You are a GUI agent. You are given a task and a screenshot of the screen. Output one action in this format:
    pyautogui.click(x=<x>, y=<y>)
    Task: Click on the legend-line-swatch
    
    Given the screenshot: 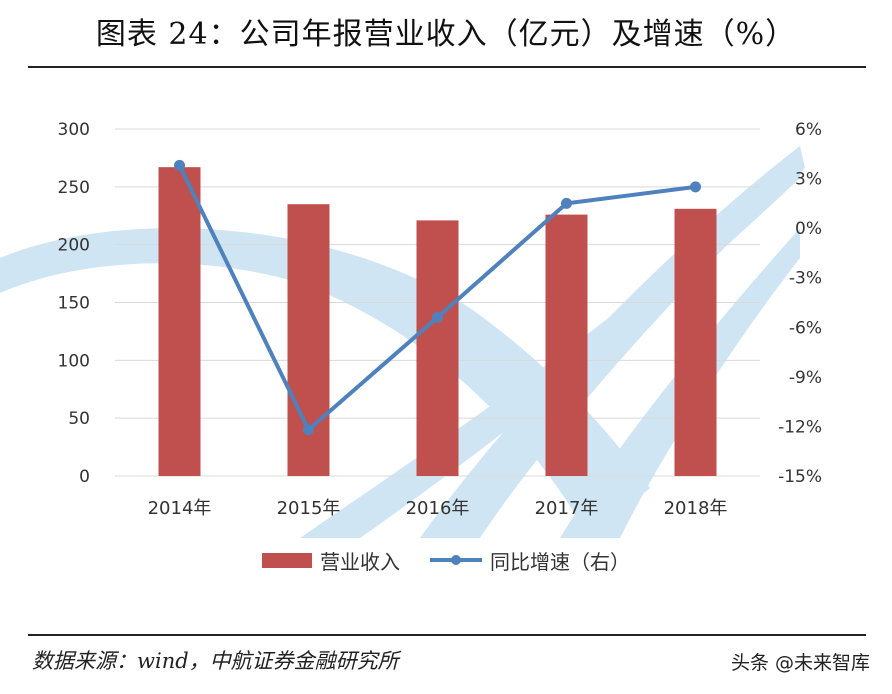 What is the action you would take?
    pyautogui.click(x=456, y=560)
    